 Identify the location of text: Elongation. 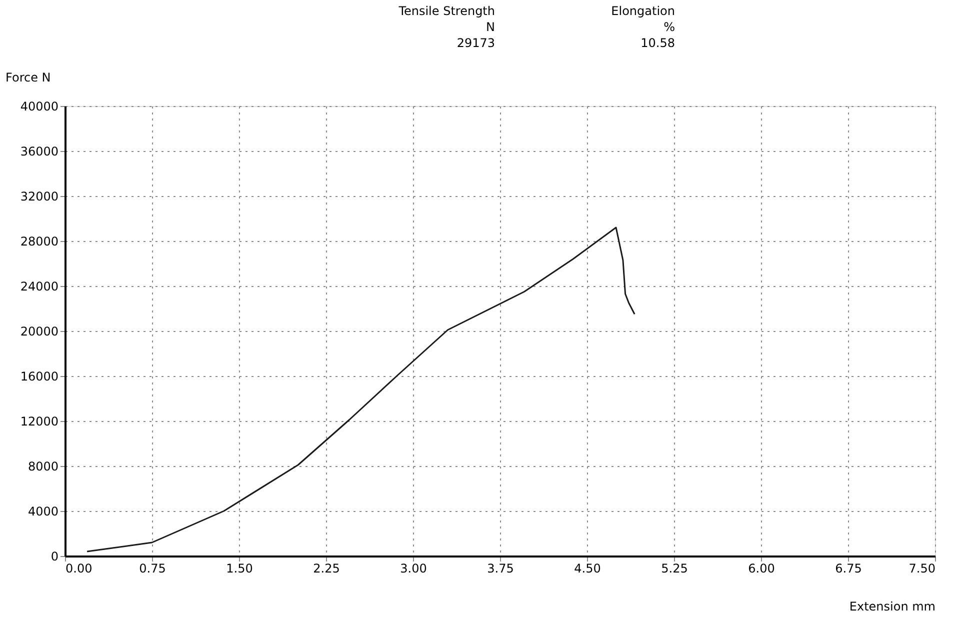
(643, 11).